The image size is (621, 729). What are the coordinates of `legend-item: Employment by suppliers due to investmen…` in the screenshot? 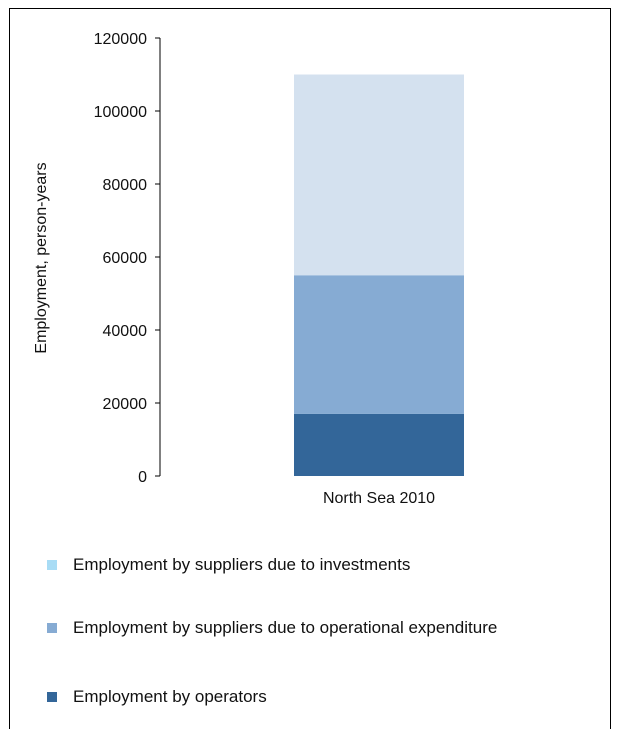 It's located at (228, 565).